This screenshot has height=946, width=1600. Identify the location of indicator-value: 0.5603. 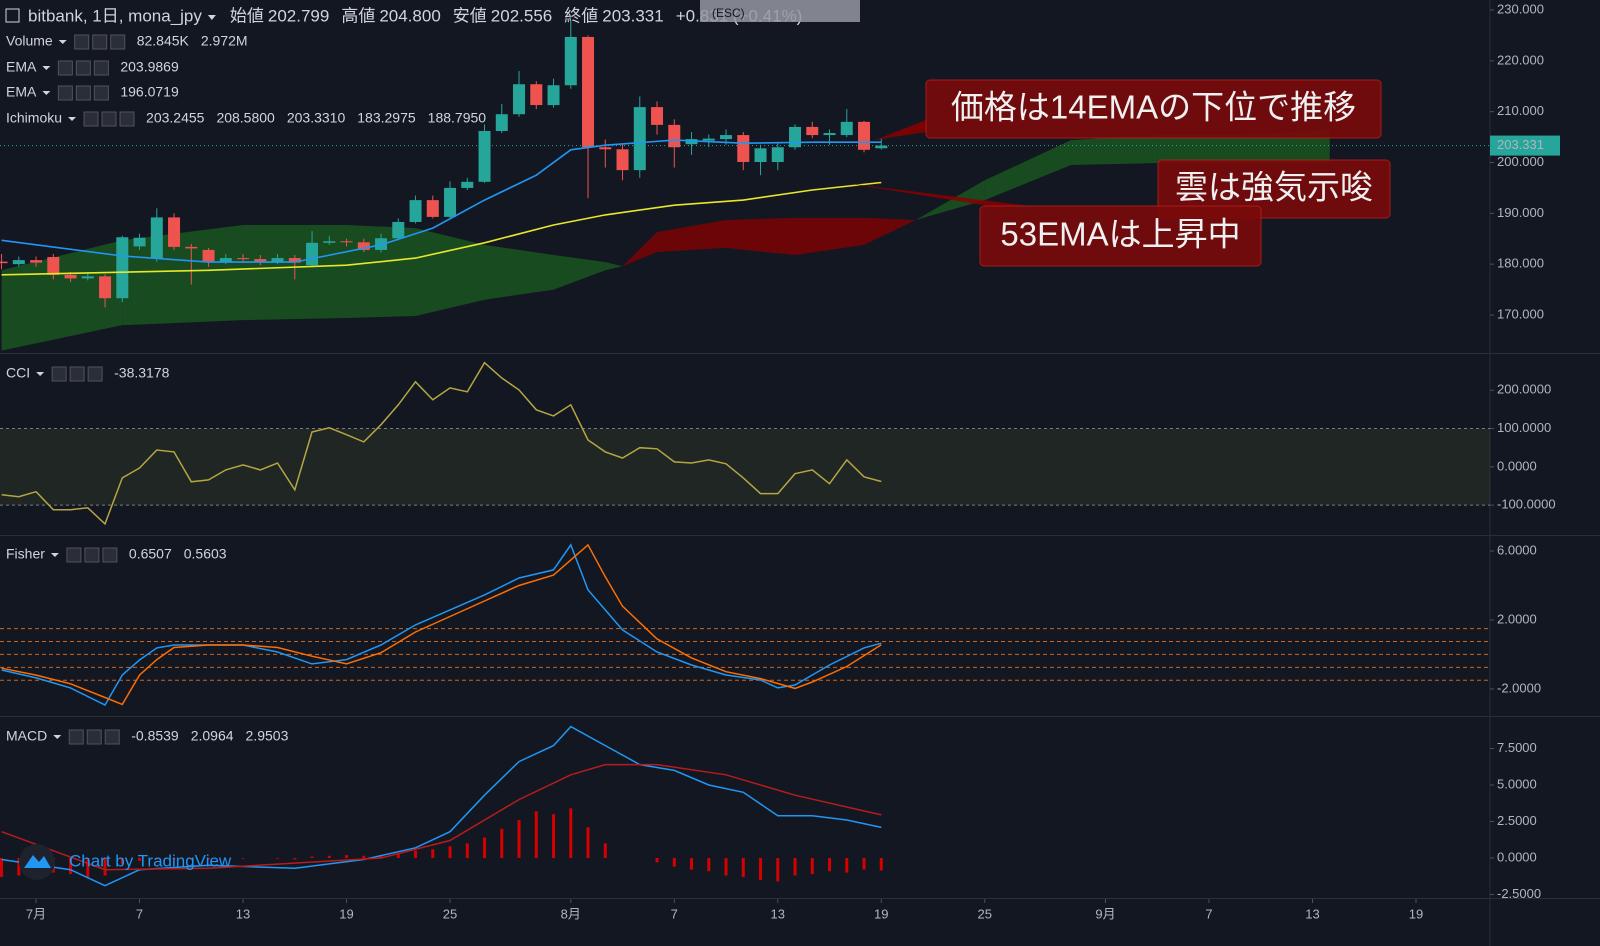
(205, 554).